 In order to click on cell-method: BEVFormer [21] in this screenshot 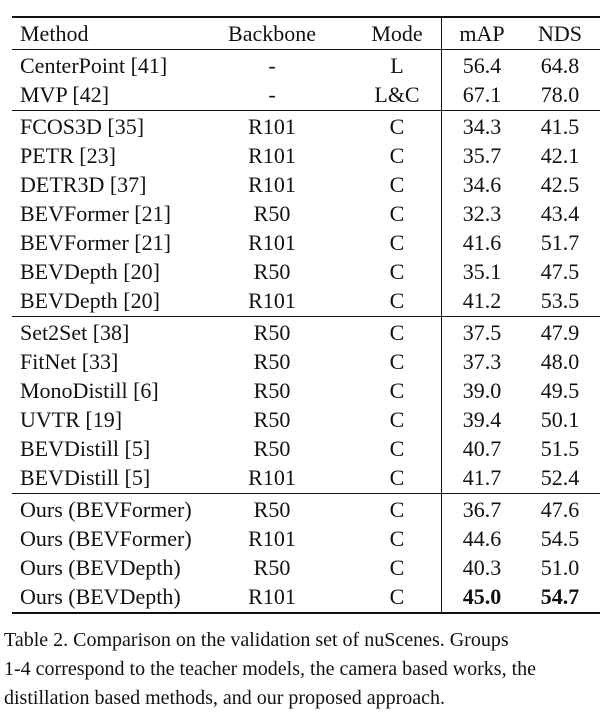, I will do `click(95, 242)`.